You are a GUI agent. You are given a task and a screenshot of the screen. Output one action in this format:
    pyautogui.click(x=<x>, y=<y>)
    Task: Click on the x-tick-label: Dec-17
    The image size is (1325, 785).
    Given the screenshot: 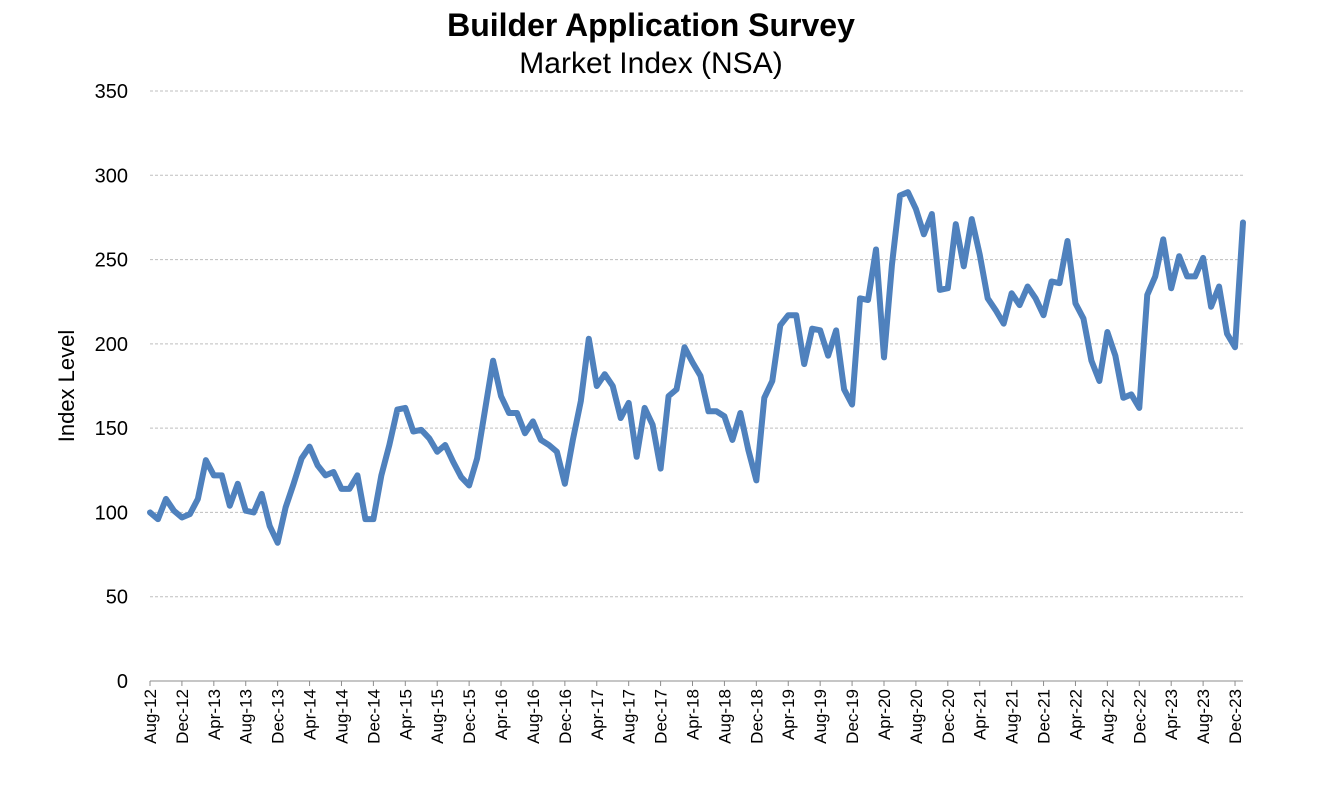 What is the action you would take?
    pyautogui.click(x=661, y=716)
    